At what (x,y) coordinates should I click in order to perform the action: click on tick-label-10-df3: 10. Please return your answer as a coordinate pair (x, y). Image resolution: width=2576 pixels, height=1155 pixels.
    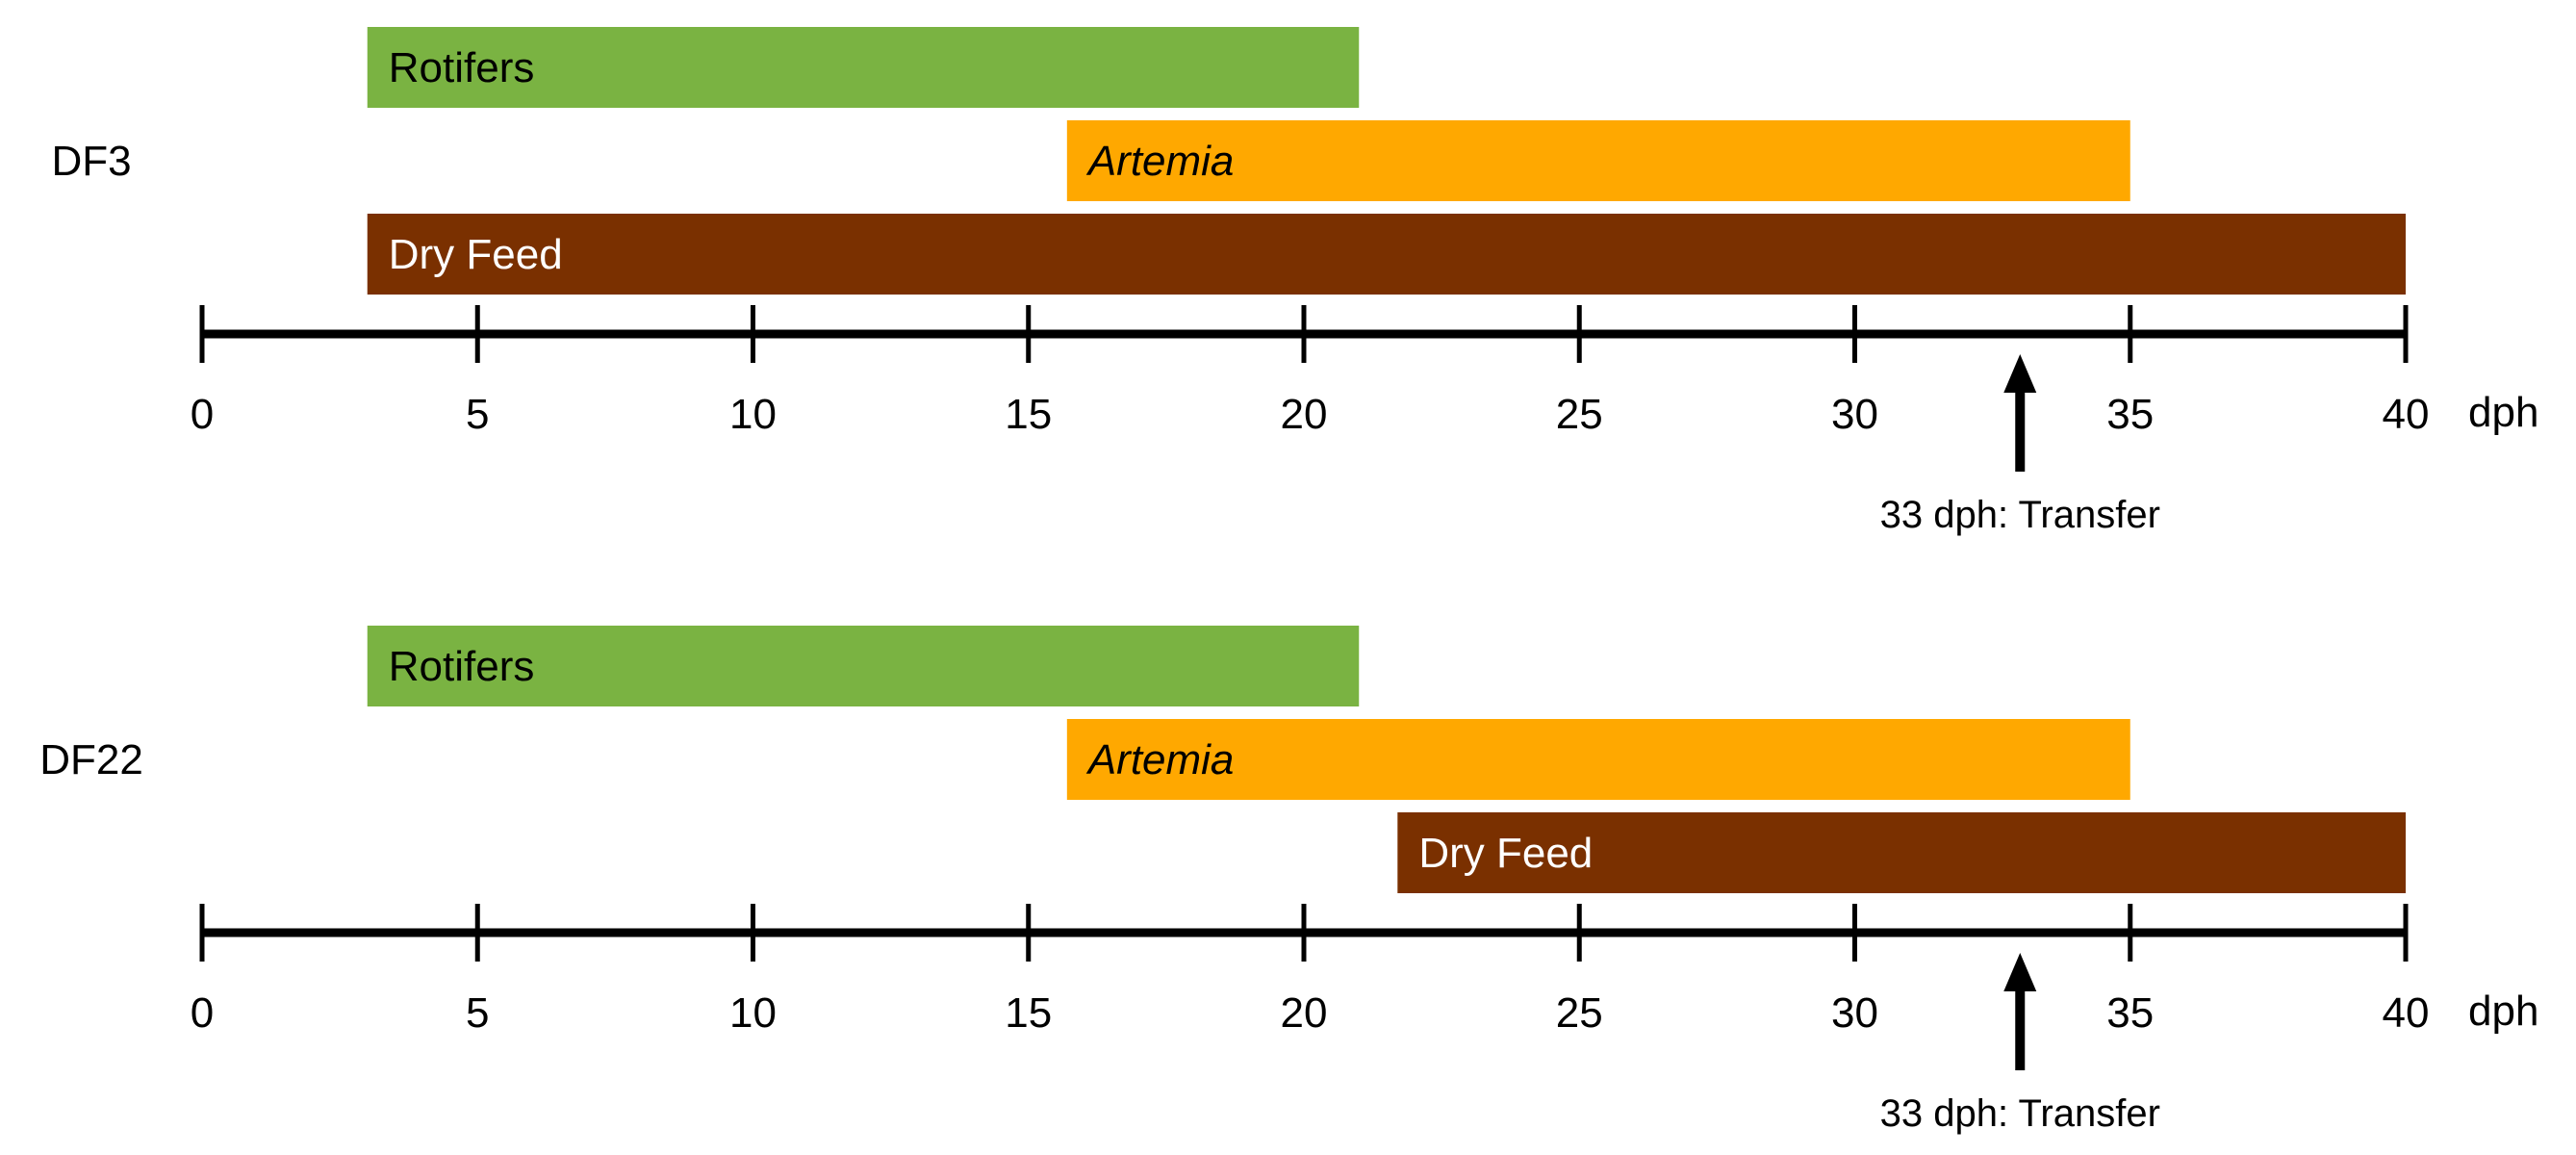
    Looking at the image, I should click on (753, 414).